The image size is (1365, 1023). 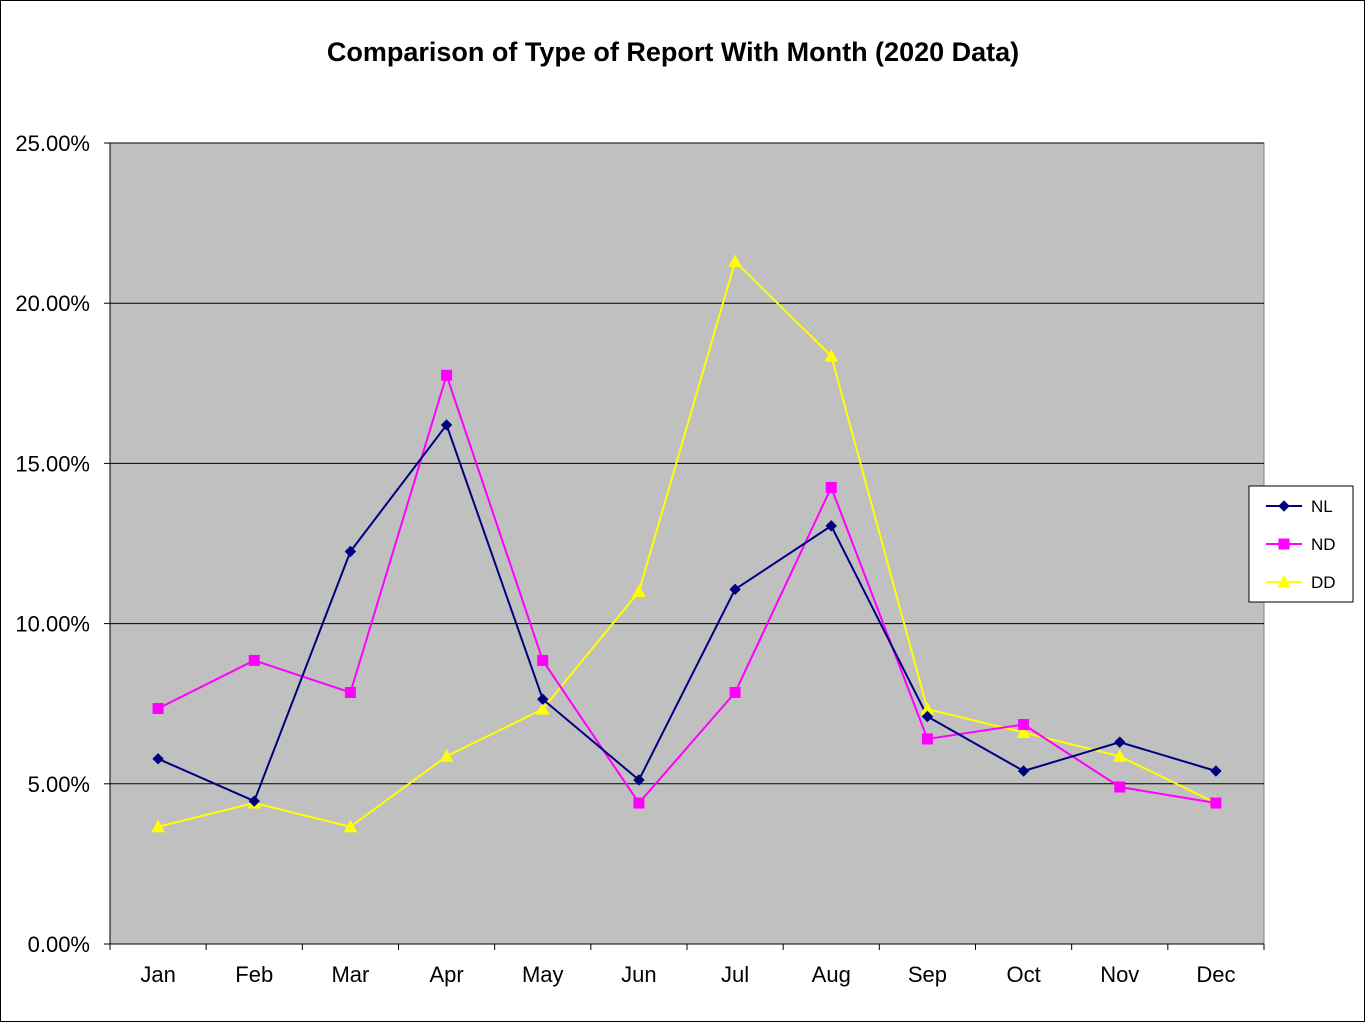 What do you see at coordinates (1284, 506) in the screenshot?
I see `legend-marker-nl` at bounding box center [1284, 506].